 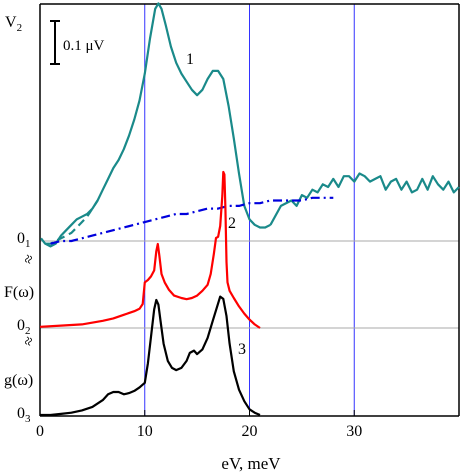 I want to click on y-axis-label-subscript-0: 2, so click(x=20, y=28).